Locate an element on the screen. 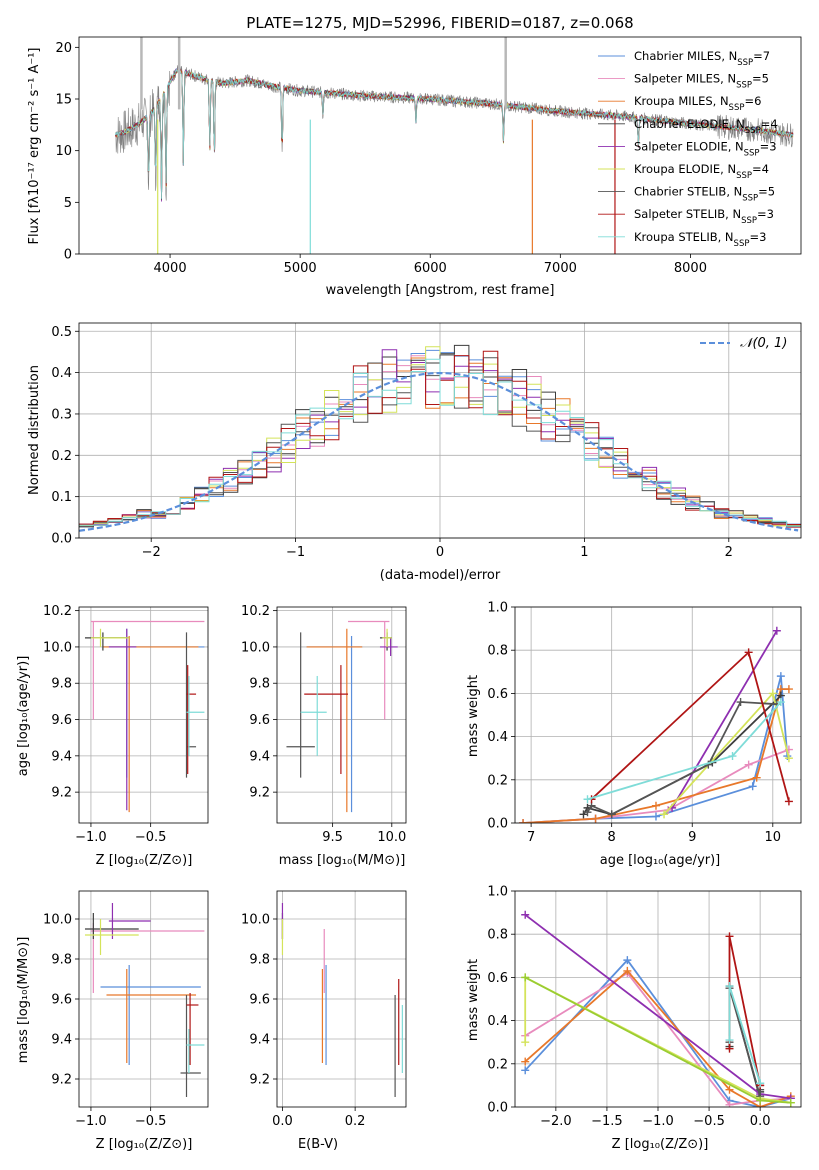 This screenshot has width=819, height=1170. residuals-legend-label: 𝒩(0, 1) is located at coordinates (763, 343).